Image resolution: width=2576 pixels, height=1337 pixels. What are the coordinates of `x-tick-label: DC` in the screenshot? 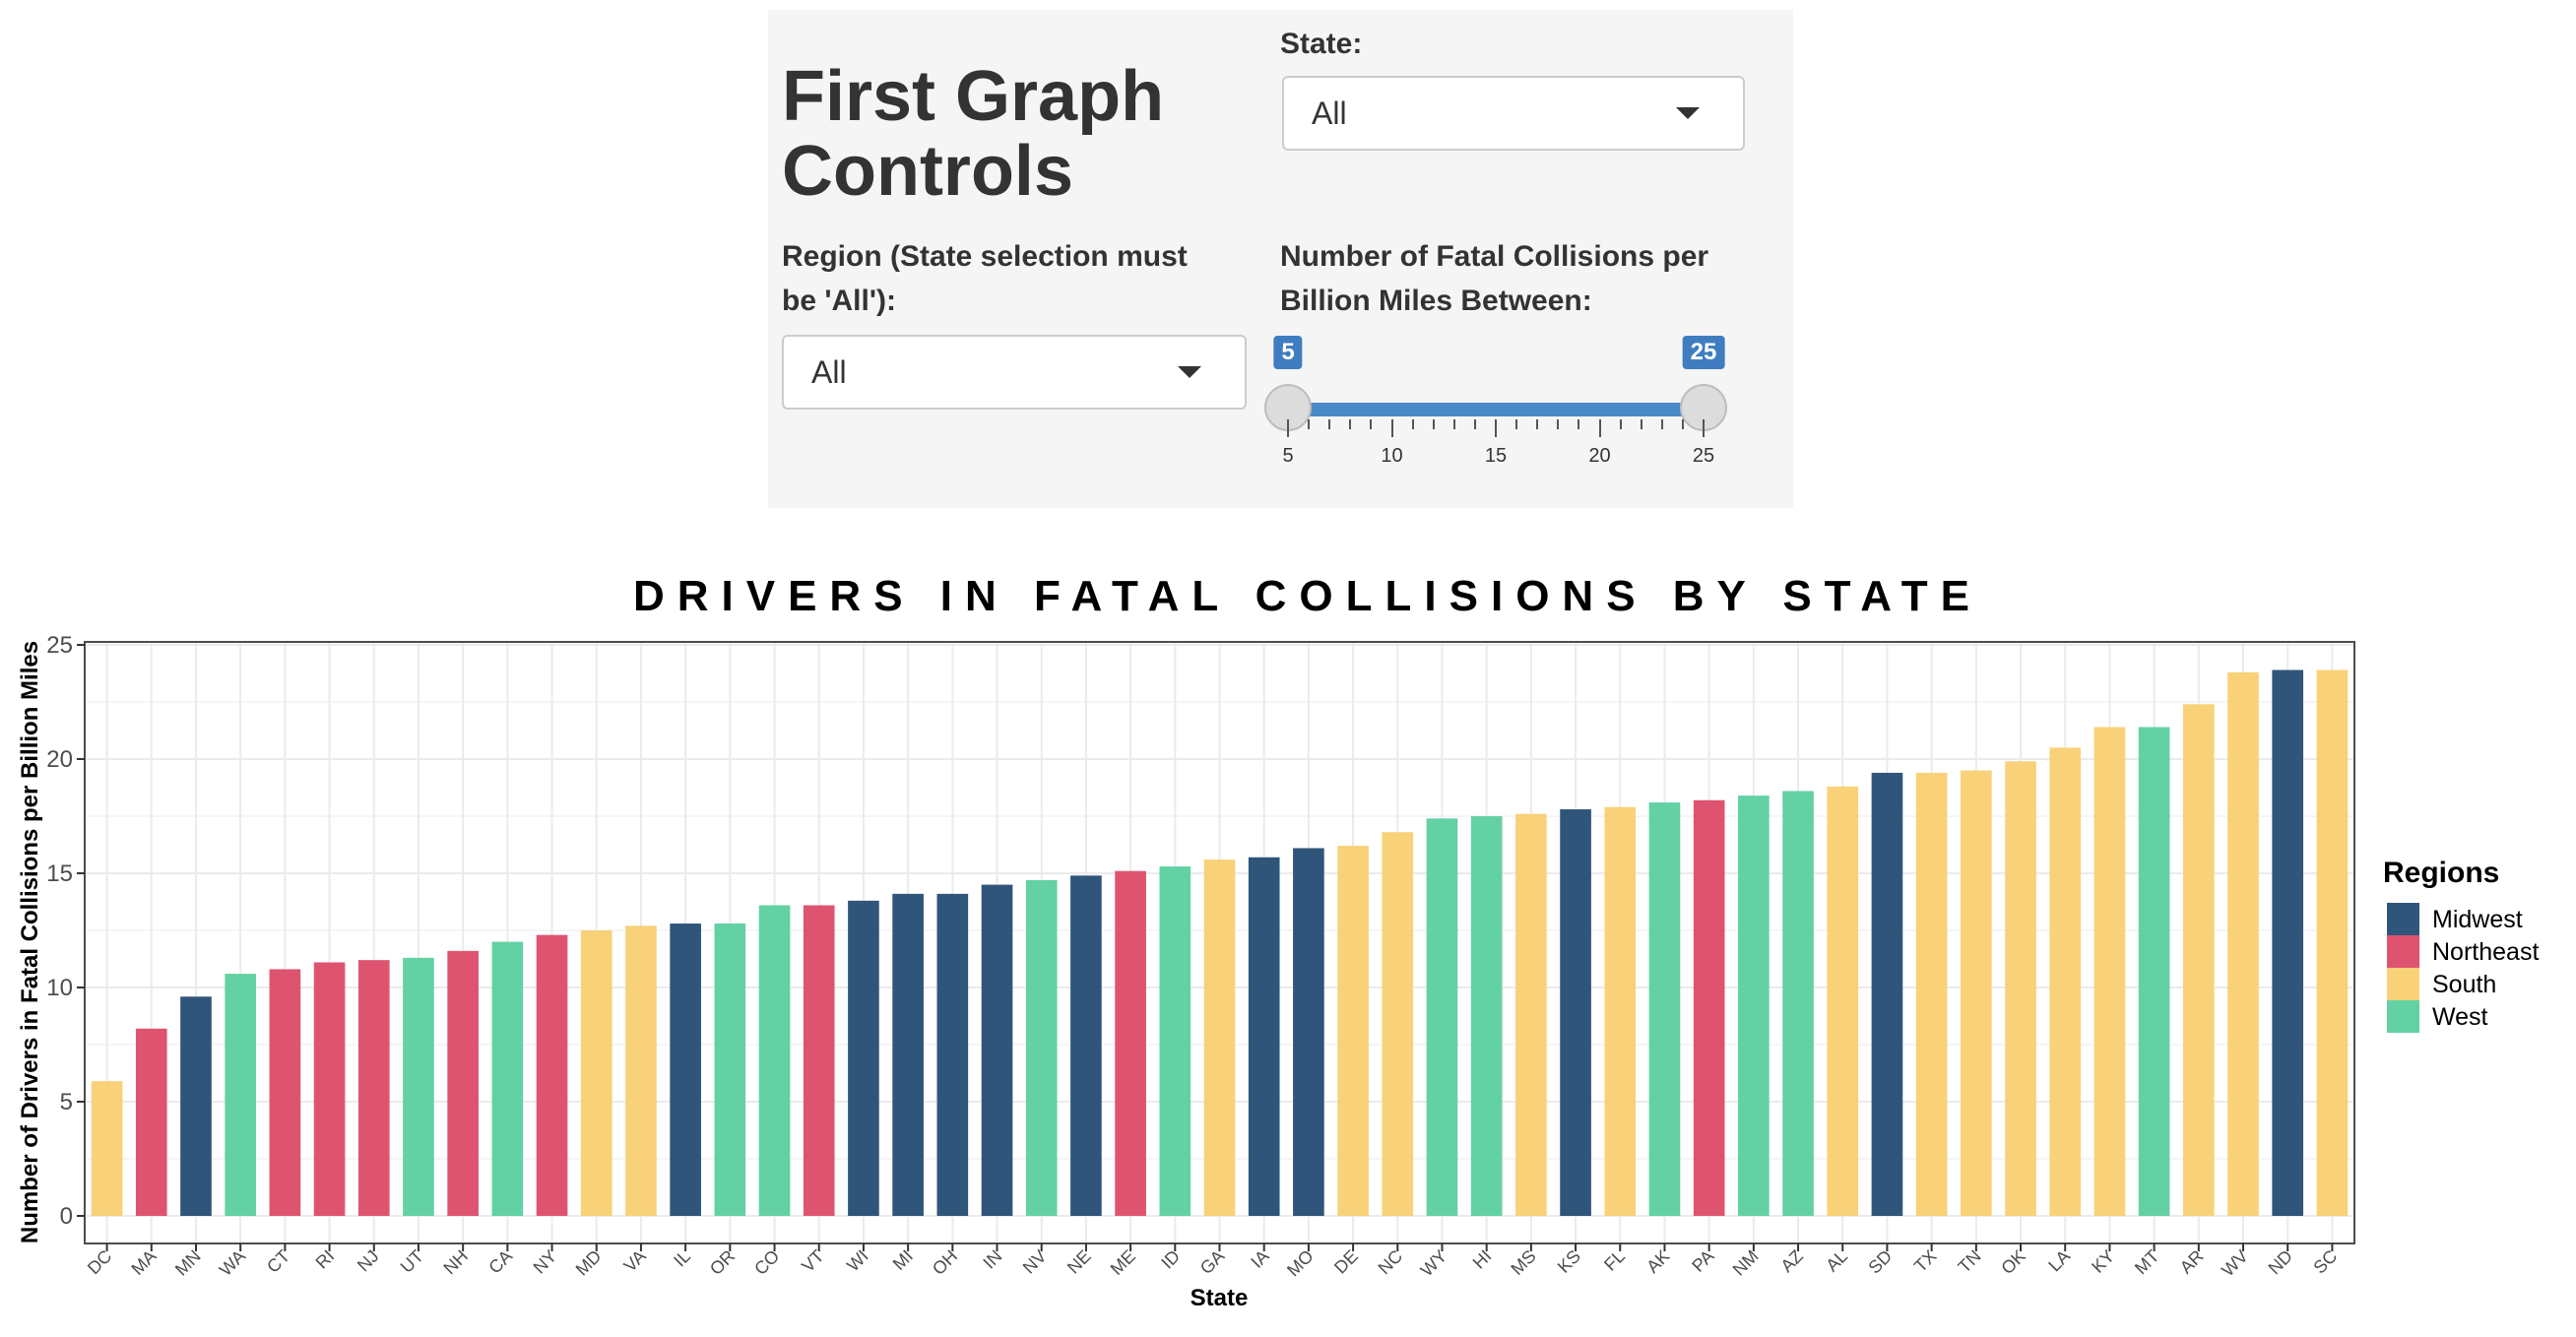 It's located at (100, 1263).